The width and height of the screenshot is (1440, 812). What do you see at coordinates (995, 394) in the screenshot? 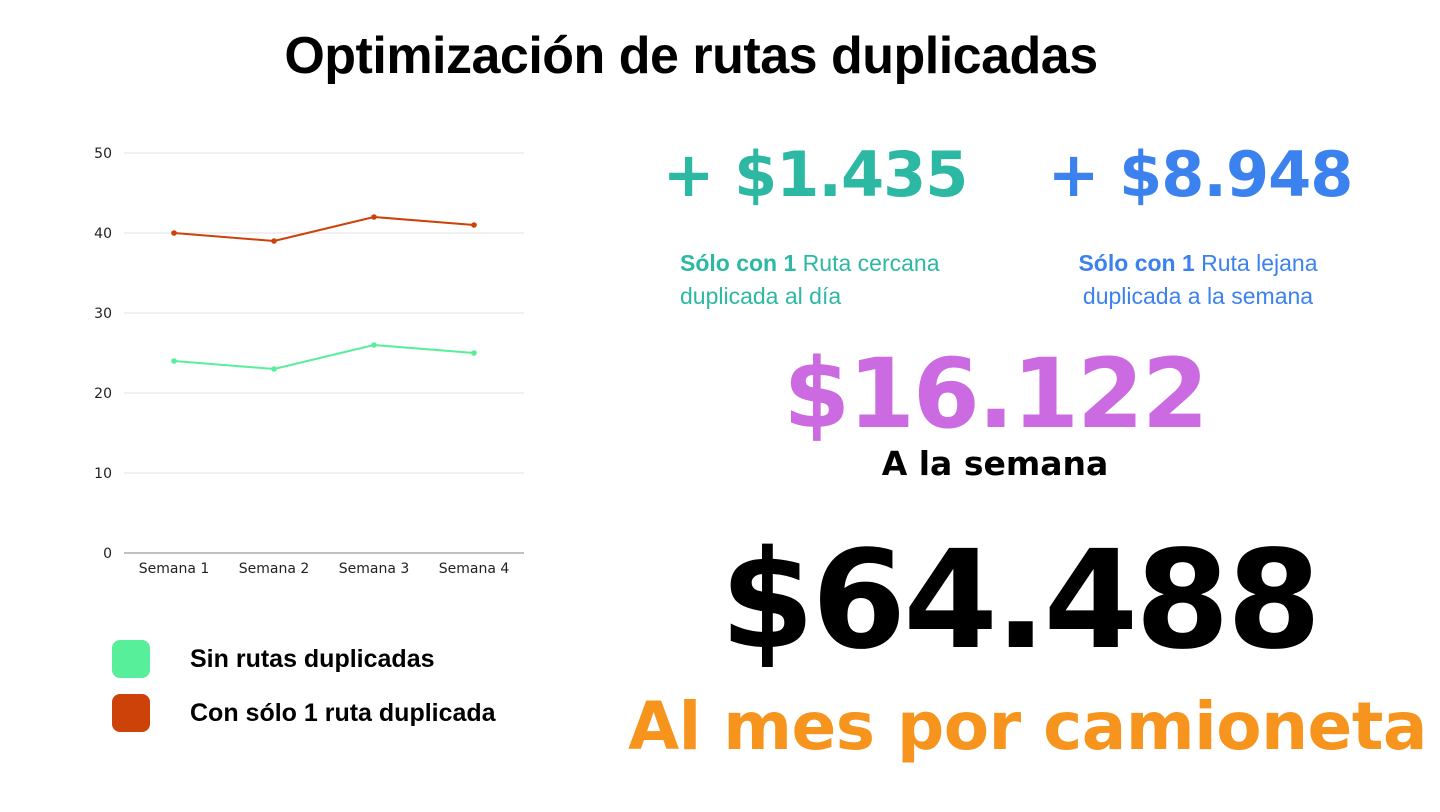
I see `weekly-total-value: $16.122` at bounding box center [995, 394].